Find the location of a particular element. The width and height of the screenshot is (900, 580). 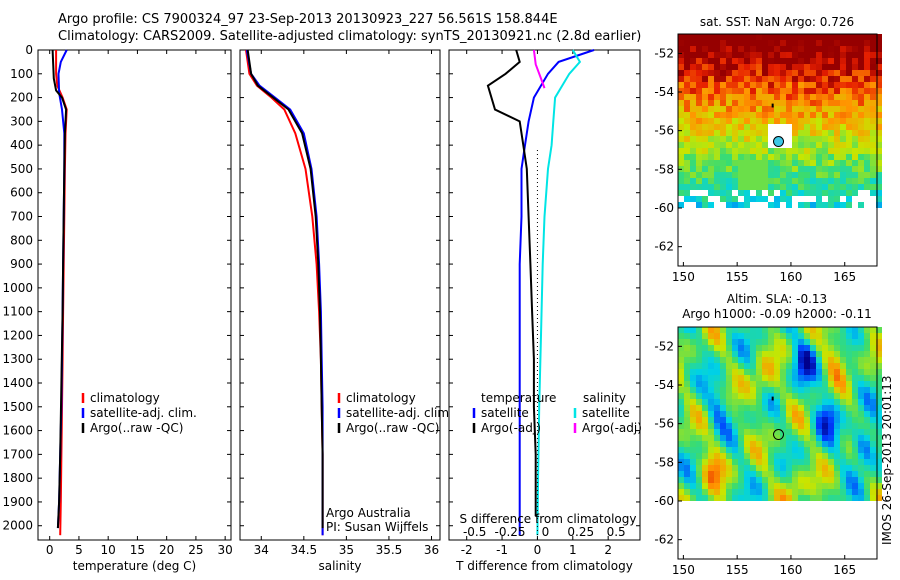

legend-label: Argo(-adj) is located at coordinates (612, 428).